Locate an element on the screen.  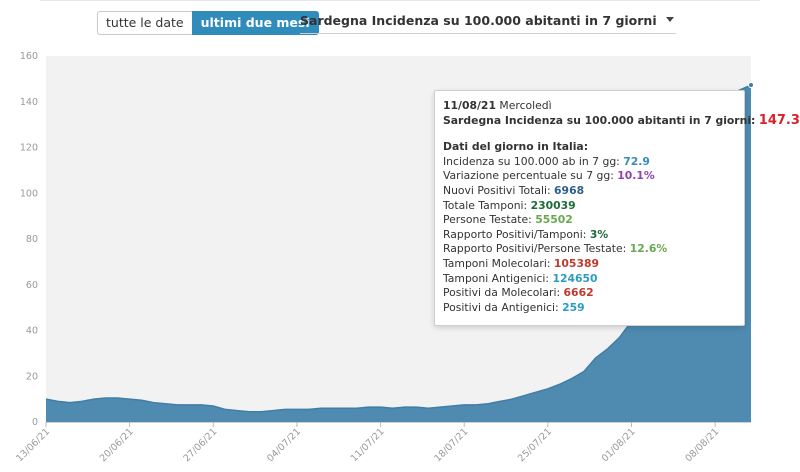
tooltip-stat-label: Rapporto Positivi/Persone Testate: is located at coordinates (536, 249).